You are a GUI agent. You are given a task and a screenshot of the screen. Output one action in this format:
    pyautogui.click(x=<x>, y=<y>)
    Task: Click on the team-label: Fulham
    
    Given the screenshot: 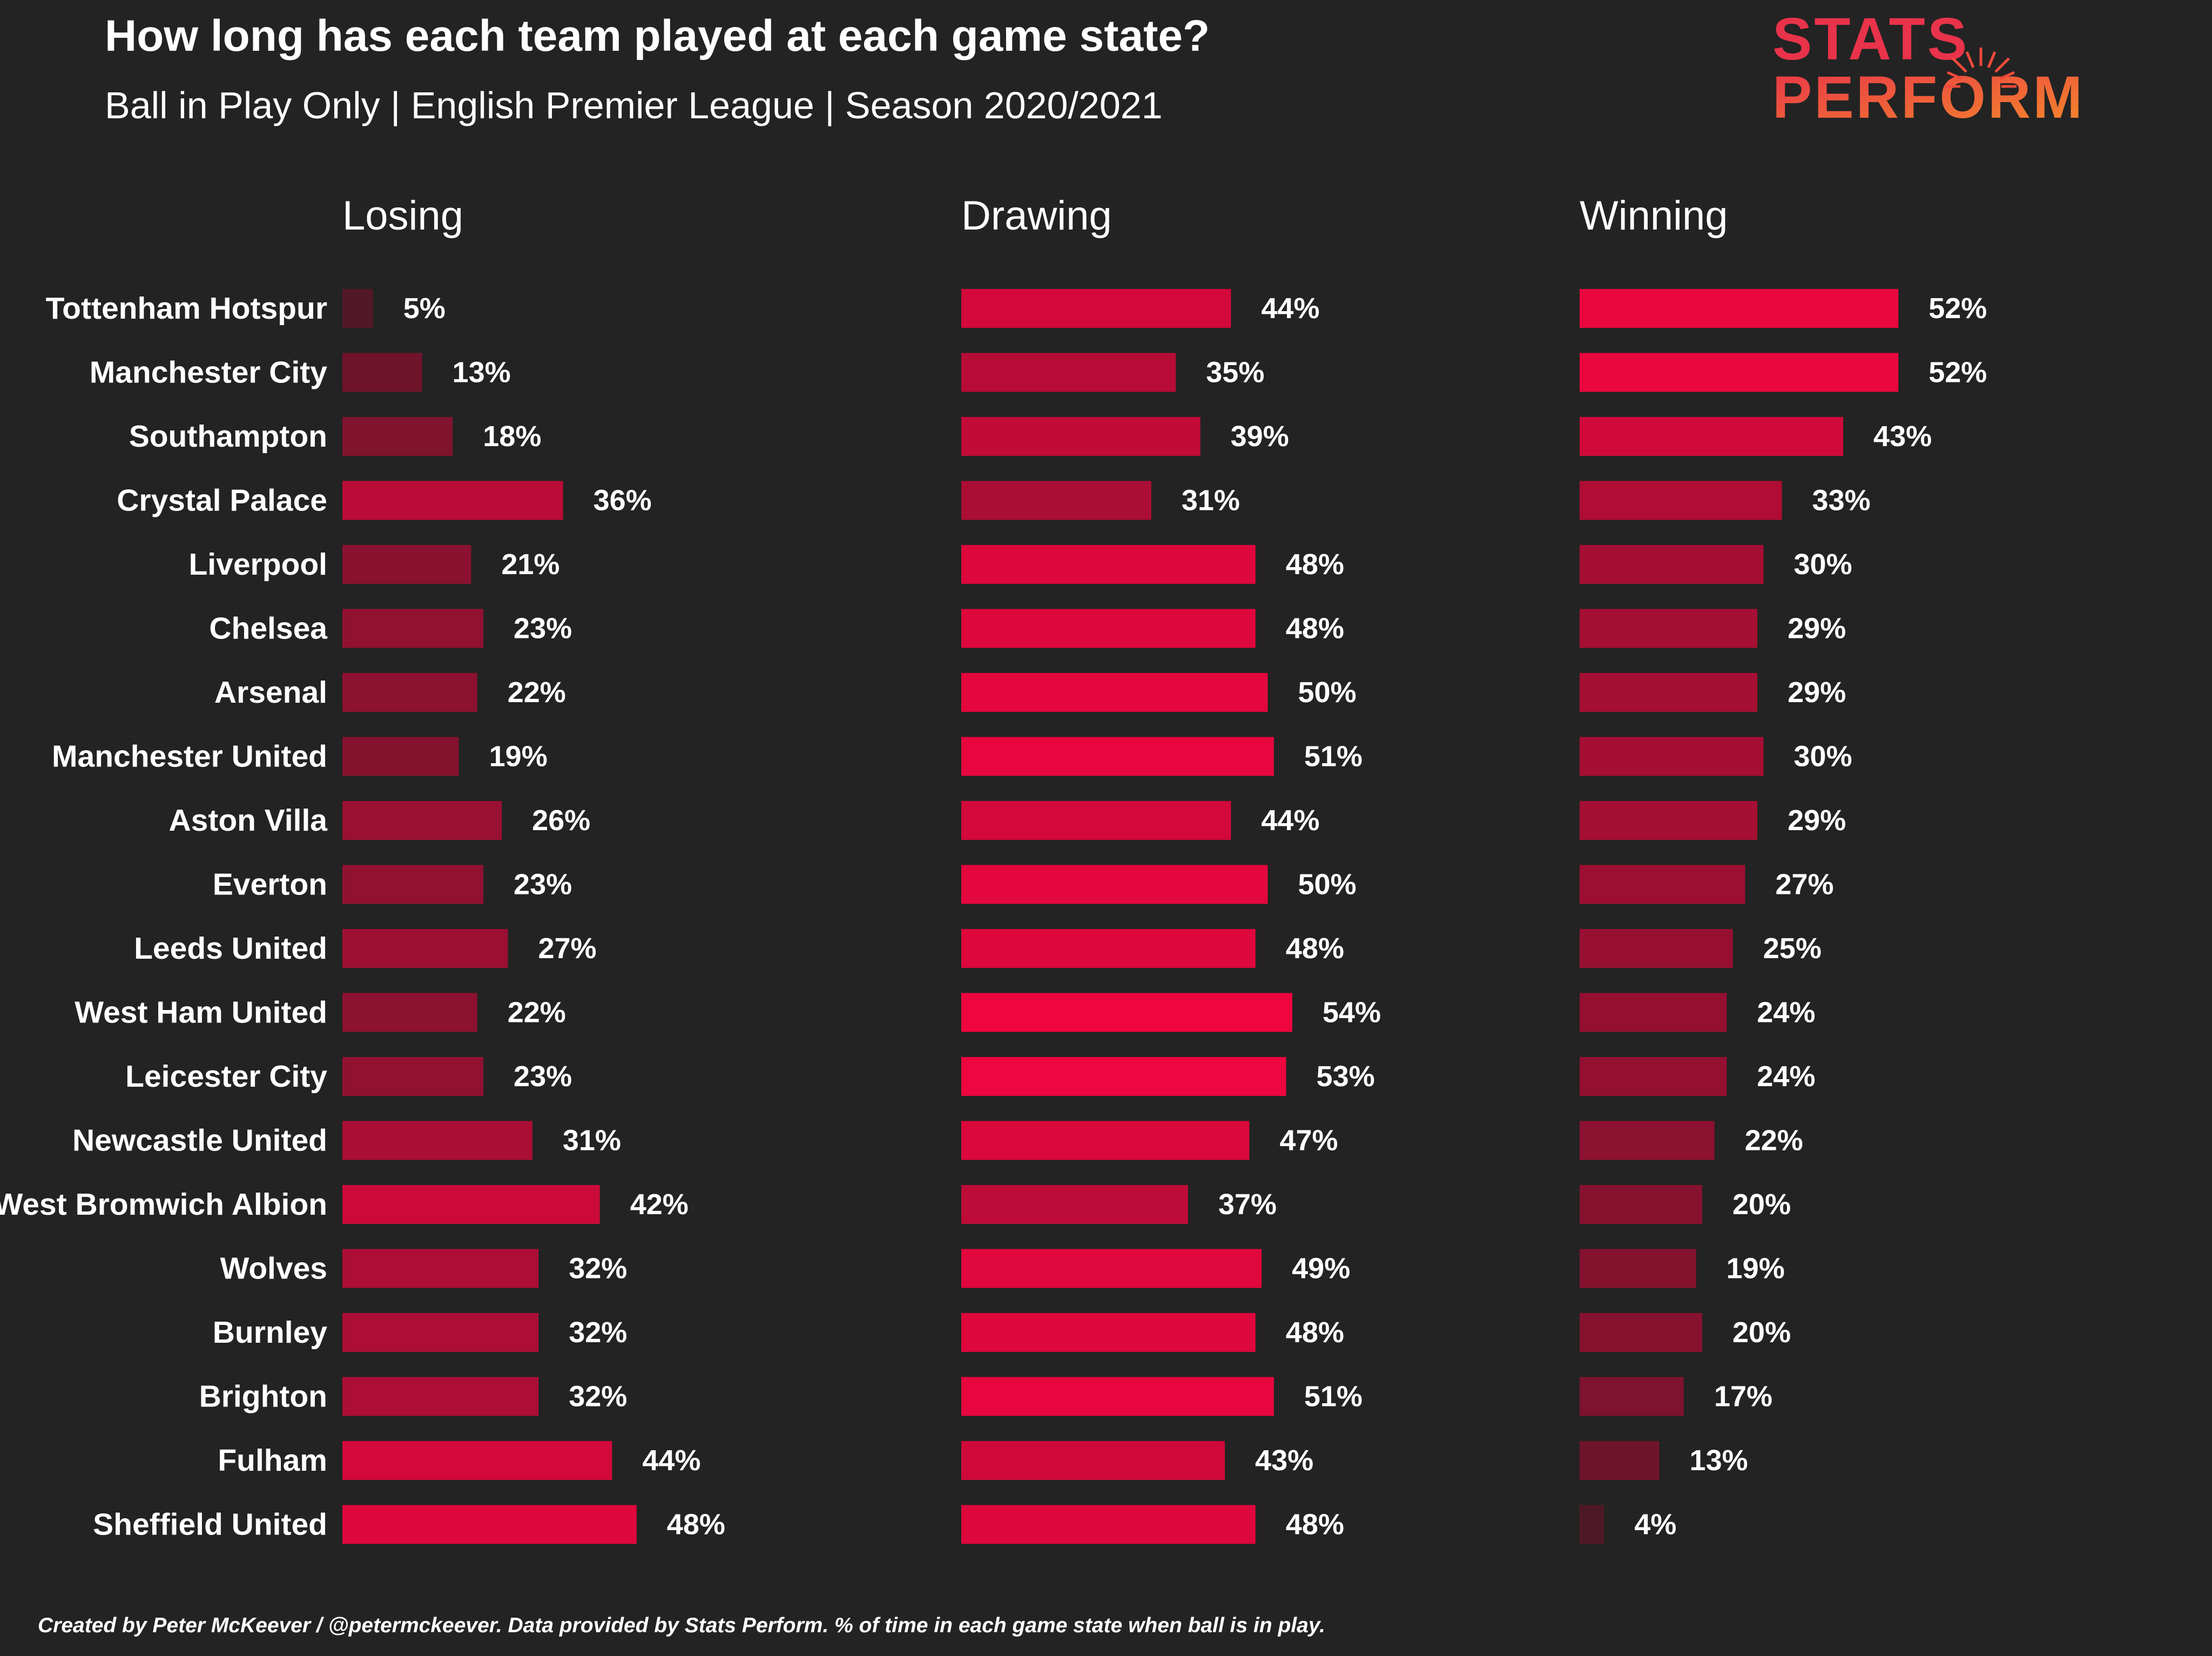 What is the action you would take?
    pyautogui.click(x=272, y=1460)
    